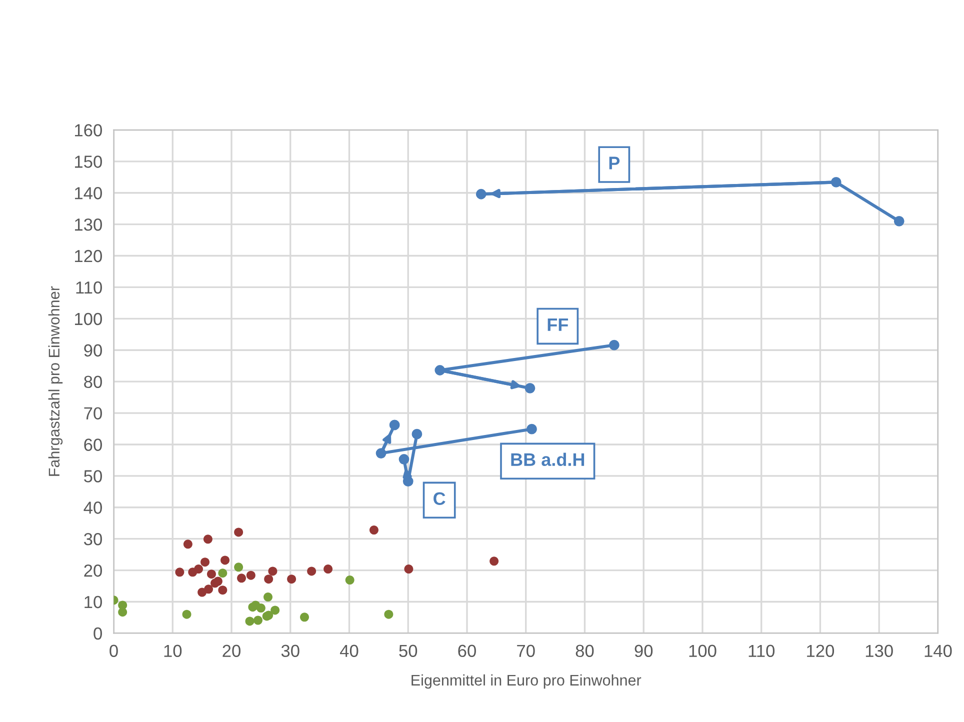 This screenshot has width=964, height=722. What do you see at coordinates (93, 570) in the screenshot?
I see `y-tick-label: 20` at bounding box center [93, 570].